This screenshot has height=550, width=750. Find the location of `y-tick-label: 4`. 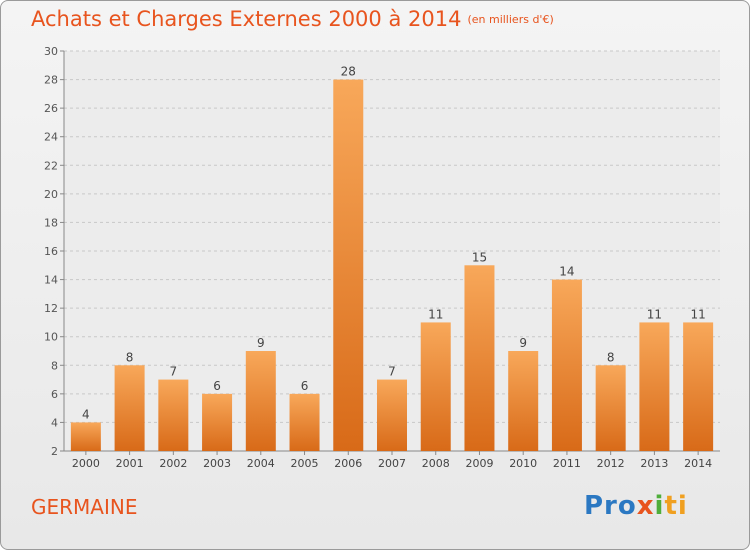

y-tick-label: 4 is located at coordinates (54, 422).